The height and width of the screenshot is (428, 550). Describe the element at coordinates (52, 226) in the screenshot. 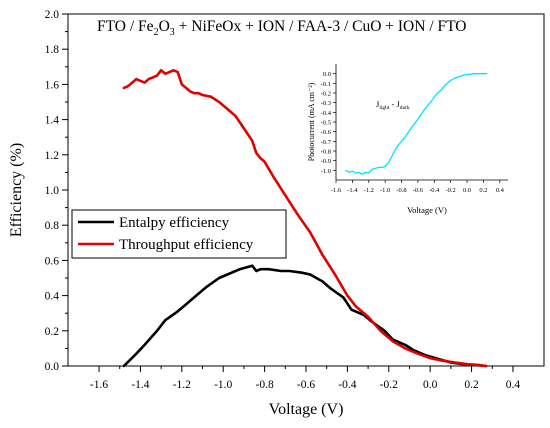

I see `y-tick-label: 0.8` at that location.